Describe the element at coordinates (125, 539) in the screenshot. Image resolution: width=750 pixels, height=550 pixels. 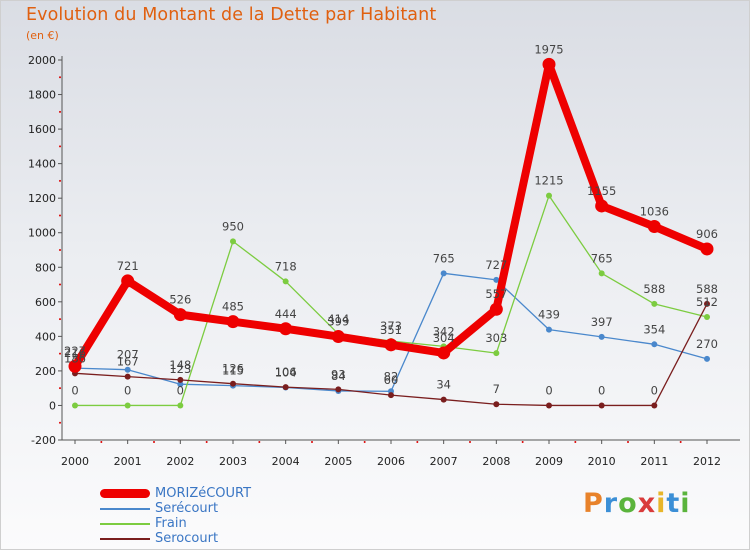
I see `legend-swatch-serocourt` at that location.